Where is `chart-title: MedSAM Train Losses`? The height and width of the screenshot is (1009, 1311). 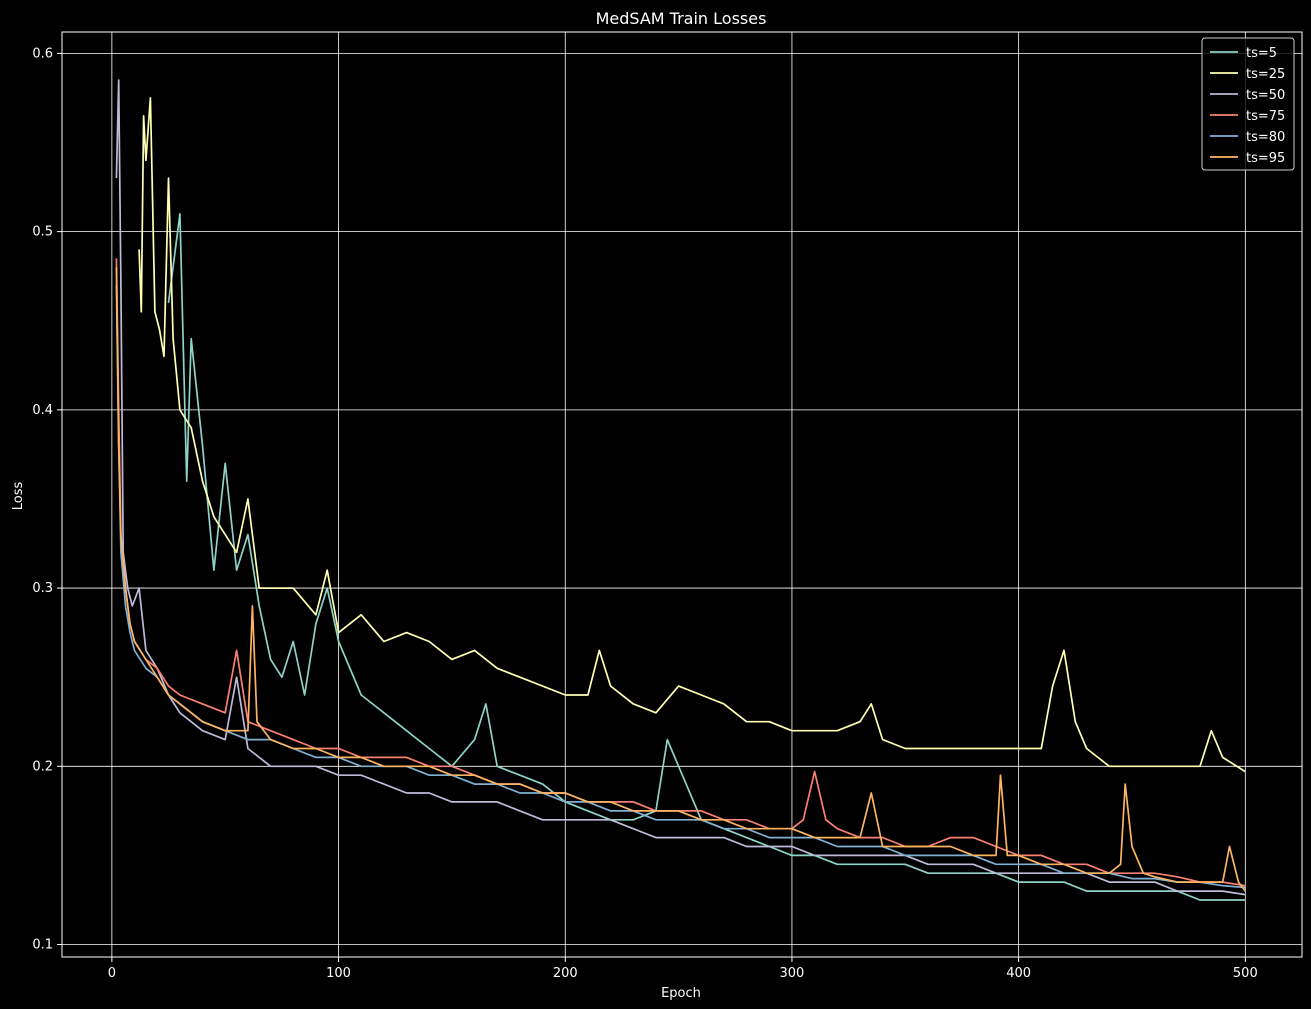
chart-title: MedSAM Train Losses is located at coordinates (681, 18).